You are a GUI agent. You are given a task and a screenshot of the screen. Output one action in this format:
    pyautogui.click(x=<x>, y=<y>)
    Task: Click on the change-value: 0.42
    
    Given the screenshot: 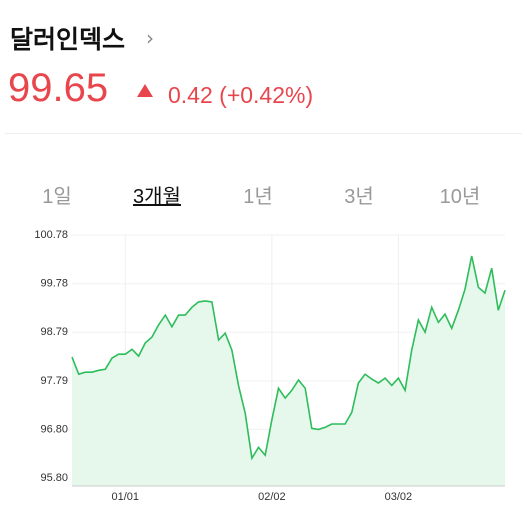 What is the action you would take?
    pyautogui.click(x=190, y=95)
    